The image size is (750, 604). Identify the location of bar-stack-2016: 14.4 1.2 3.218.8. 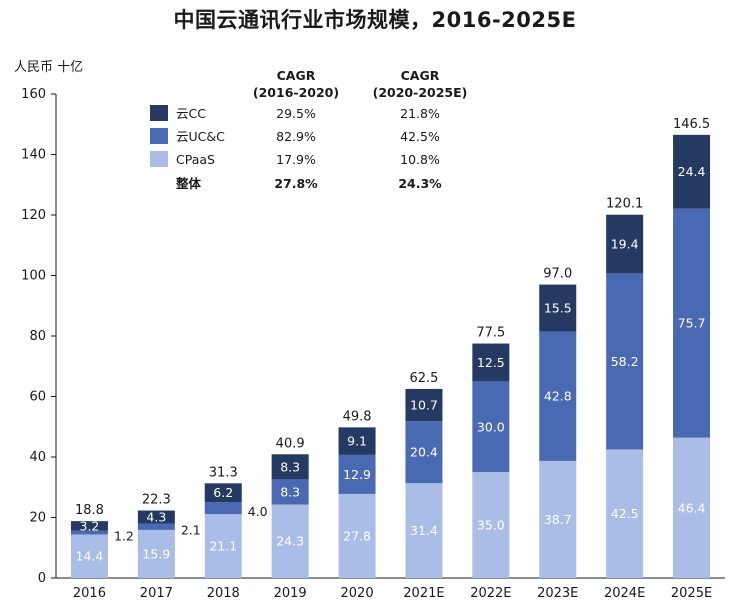
(102, 540).